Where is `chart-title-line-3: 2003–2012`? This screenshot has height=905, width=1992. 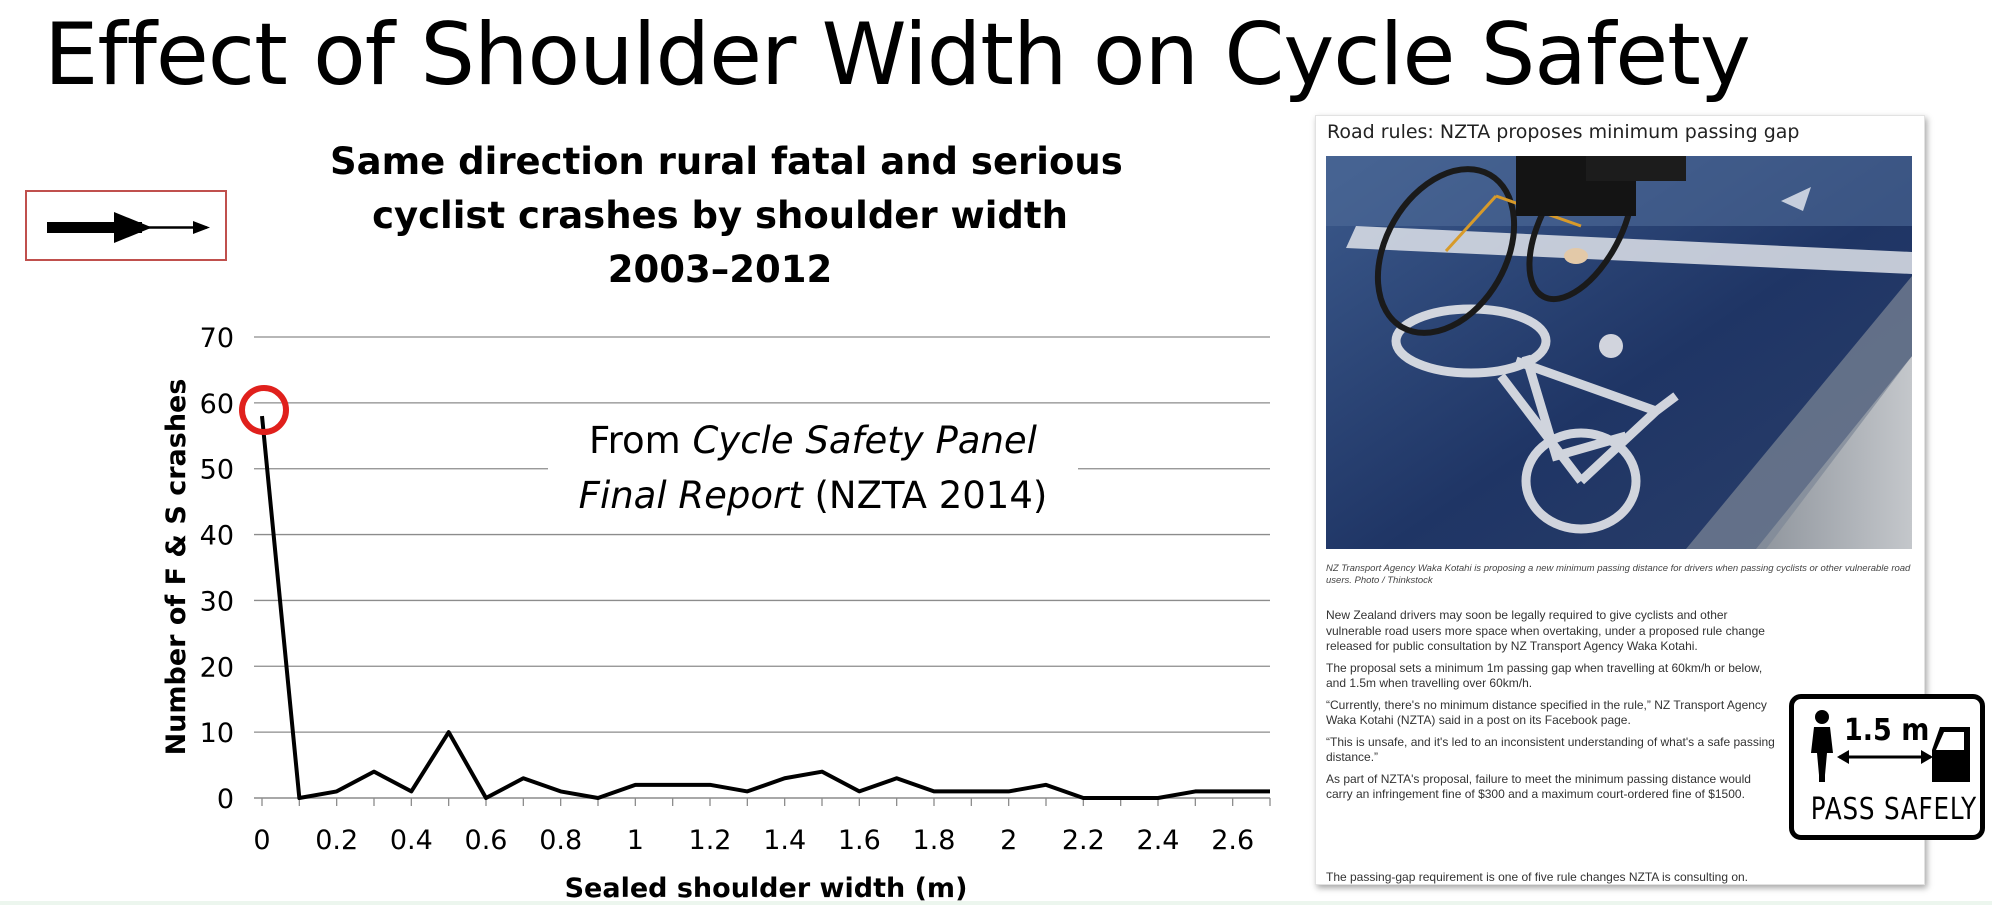 chart-title-line-3: 2003–2012 is located at coordinates (720, 269).